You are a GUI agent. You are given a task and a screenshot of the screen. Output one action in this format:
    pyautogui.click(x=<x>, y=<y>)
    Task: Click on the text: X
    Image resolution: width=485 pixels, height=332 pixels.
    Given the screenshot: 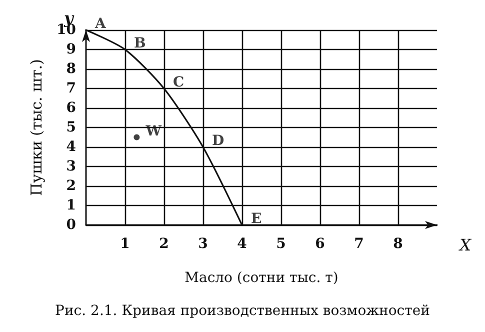 What is the action you would take?
    pyautogui.click(x=465, y=245)
    